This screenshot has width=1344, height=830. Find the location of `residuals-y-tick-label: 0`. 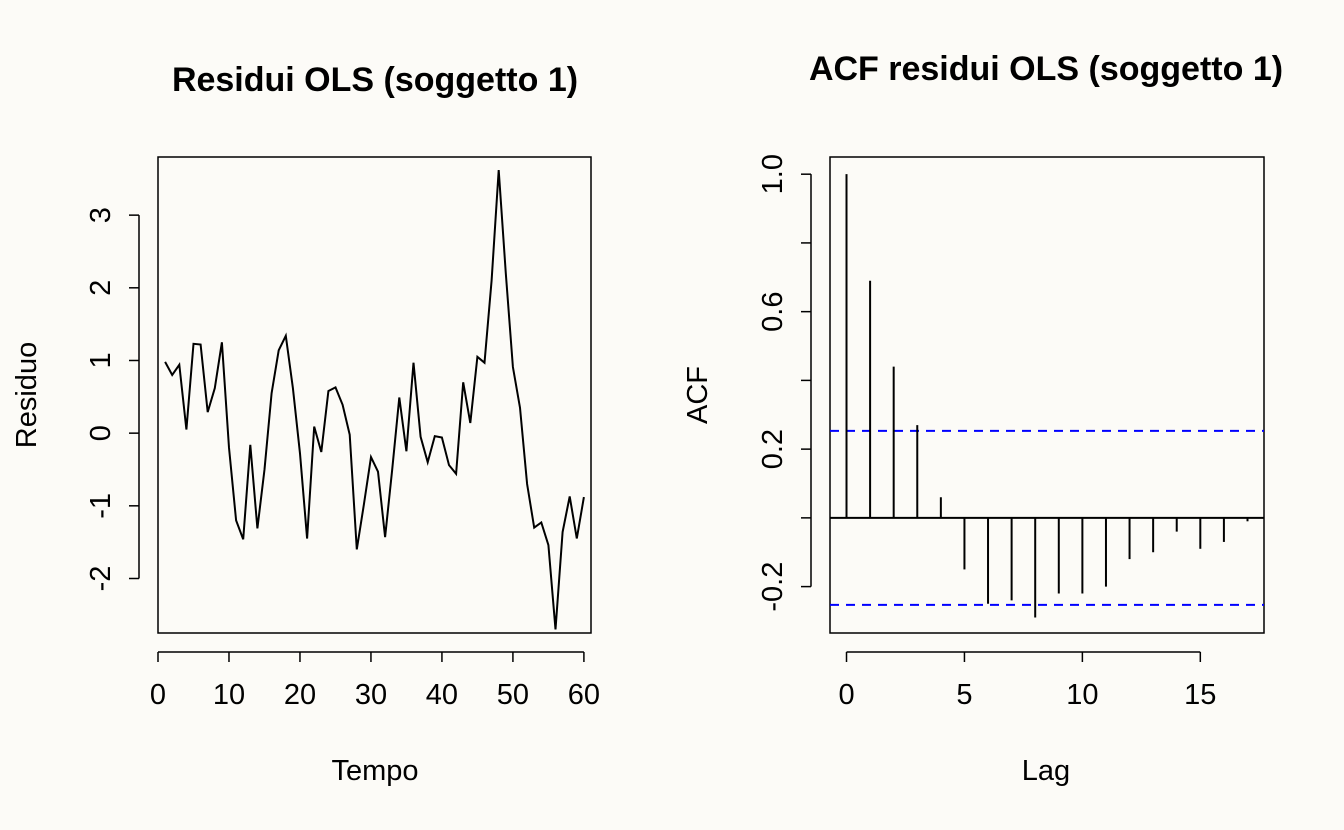

residuals-y-tick-label: 0 is located at coordinates (101, 433).